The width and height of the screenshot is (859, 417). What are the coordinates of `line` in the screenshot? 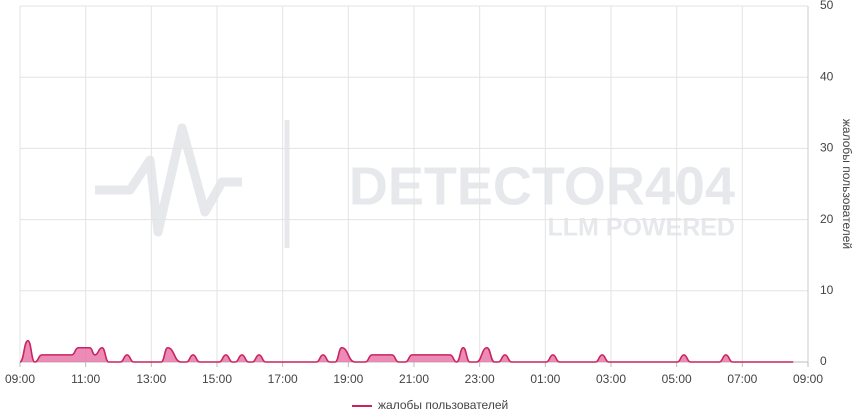 It's located at (406, 351).